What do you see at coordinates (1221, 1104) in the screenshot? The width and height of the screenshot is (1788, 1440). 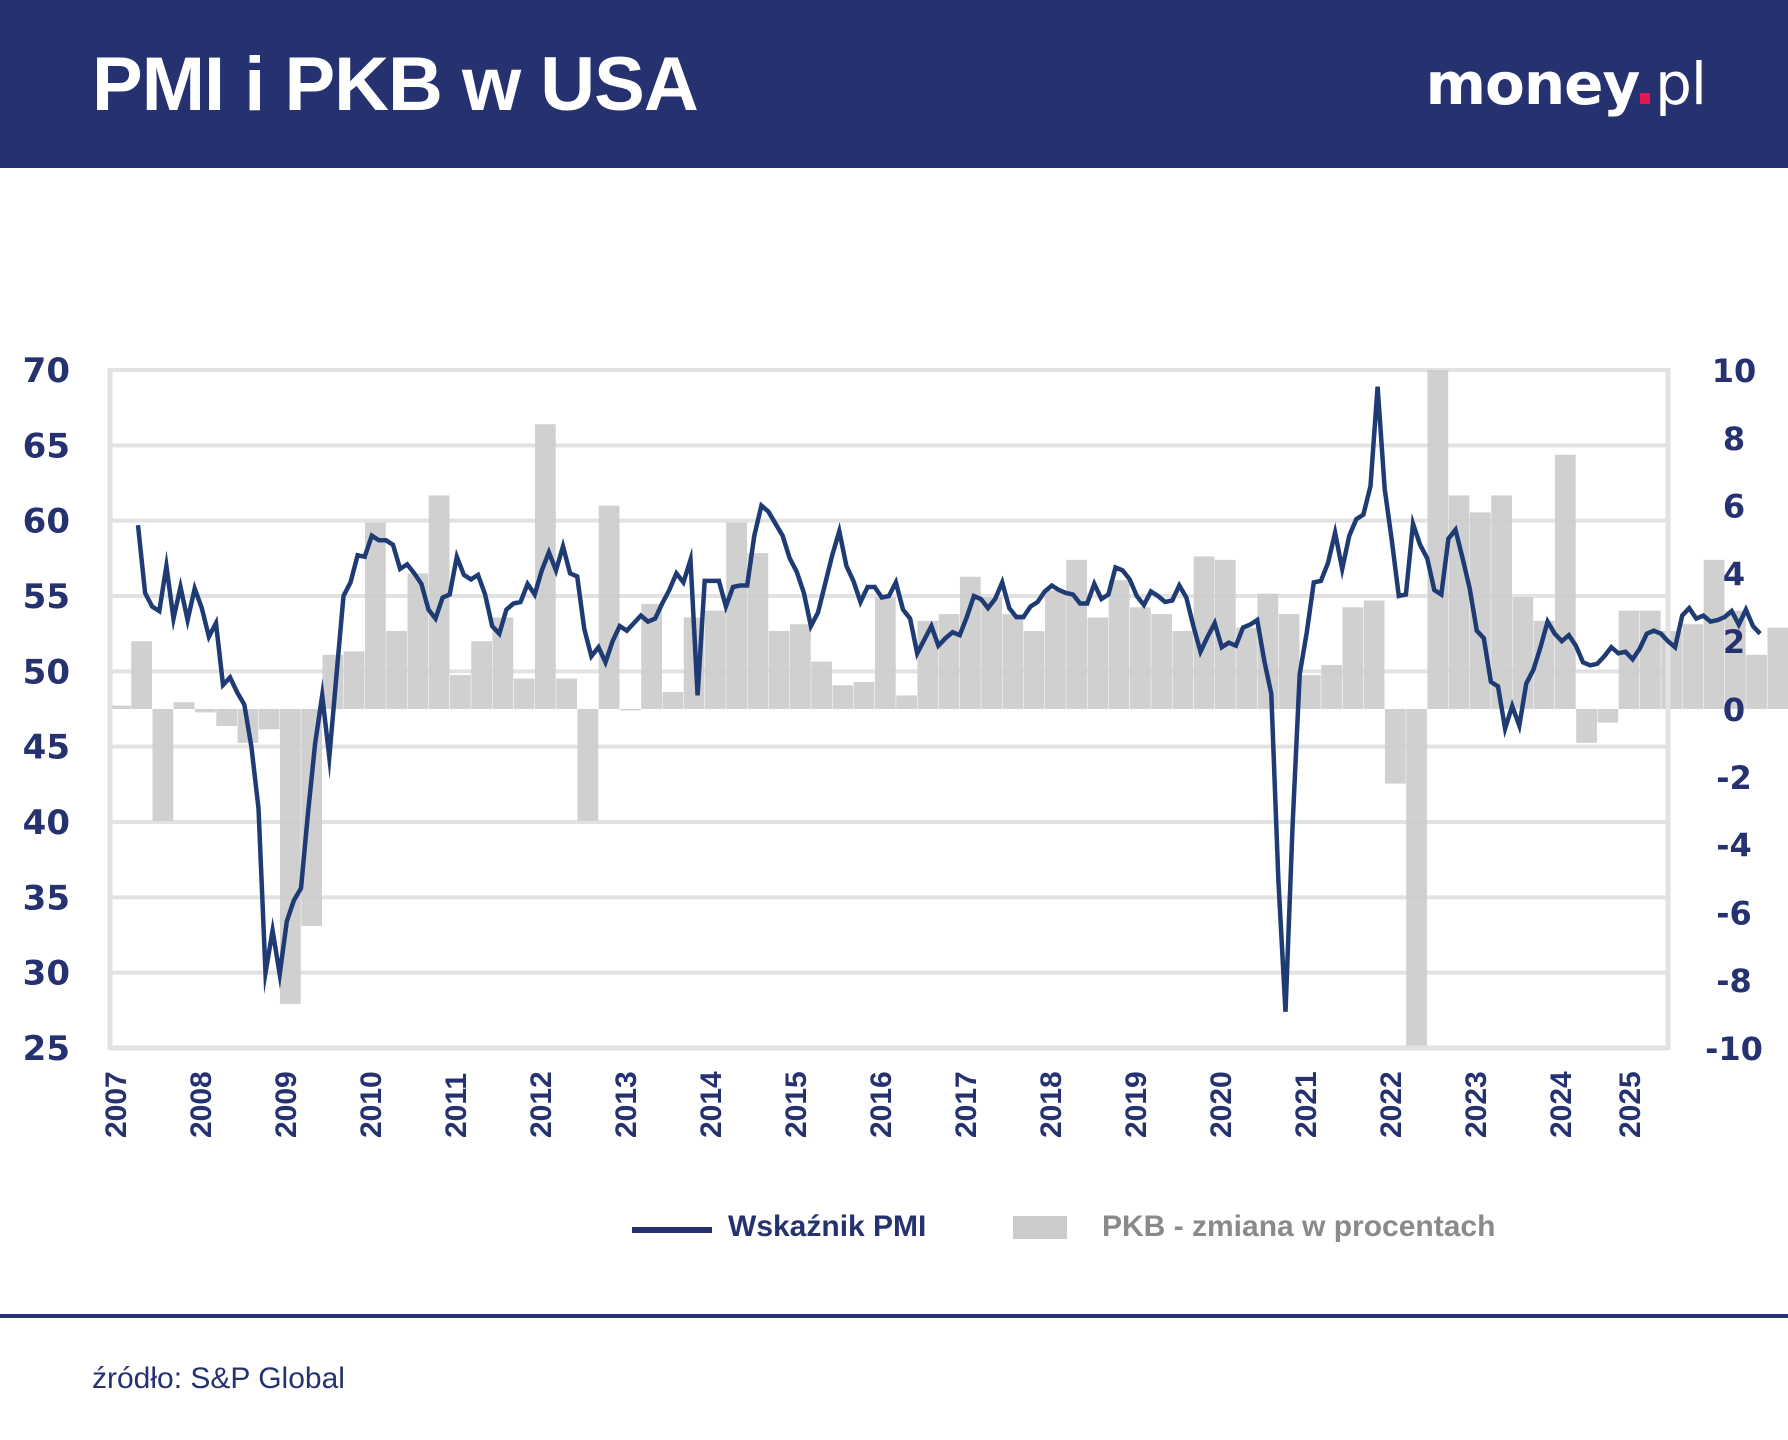 I see `x-tick-label: 2020` at bounding box center [1221, 1104].